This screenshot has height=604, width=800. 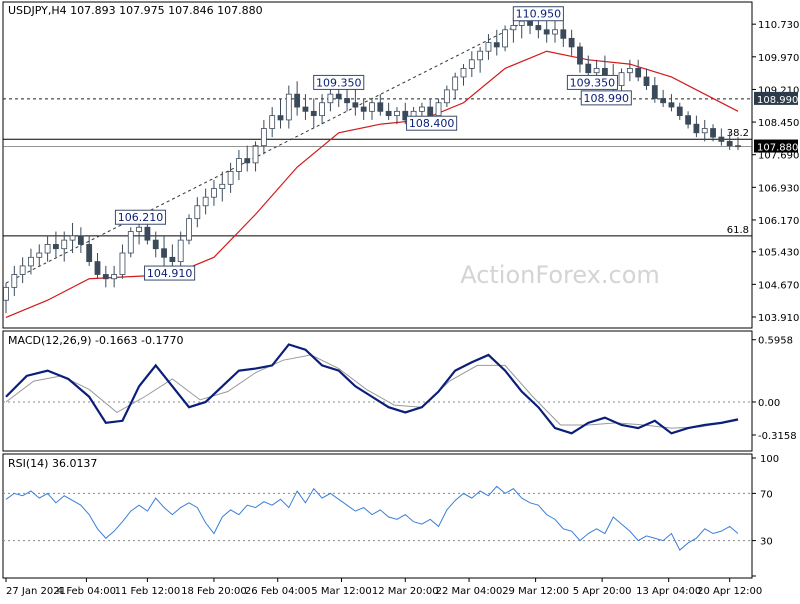 What do you see at coordinates (405, 591) in the screenshot?
I see `time-tick-label: 12 Mar 20:00` at bounding box center [405, 591].